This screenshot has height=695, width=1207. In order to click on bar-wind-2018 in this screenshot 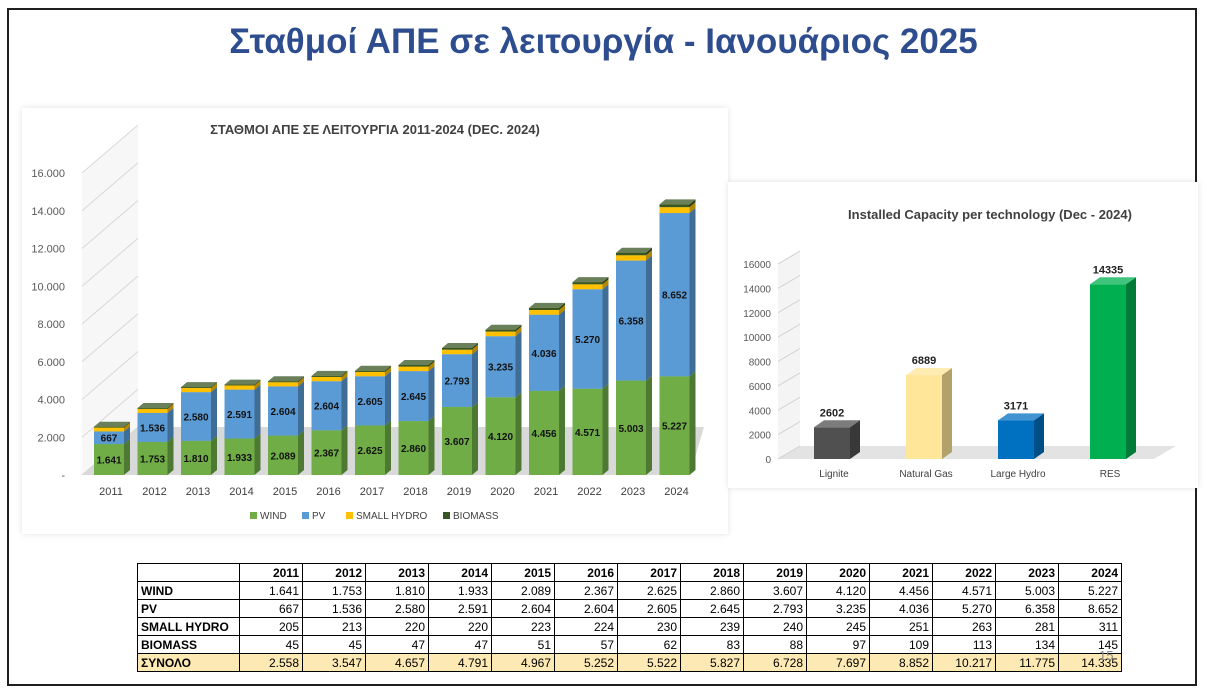, I will do `click(413, 448)`.